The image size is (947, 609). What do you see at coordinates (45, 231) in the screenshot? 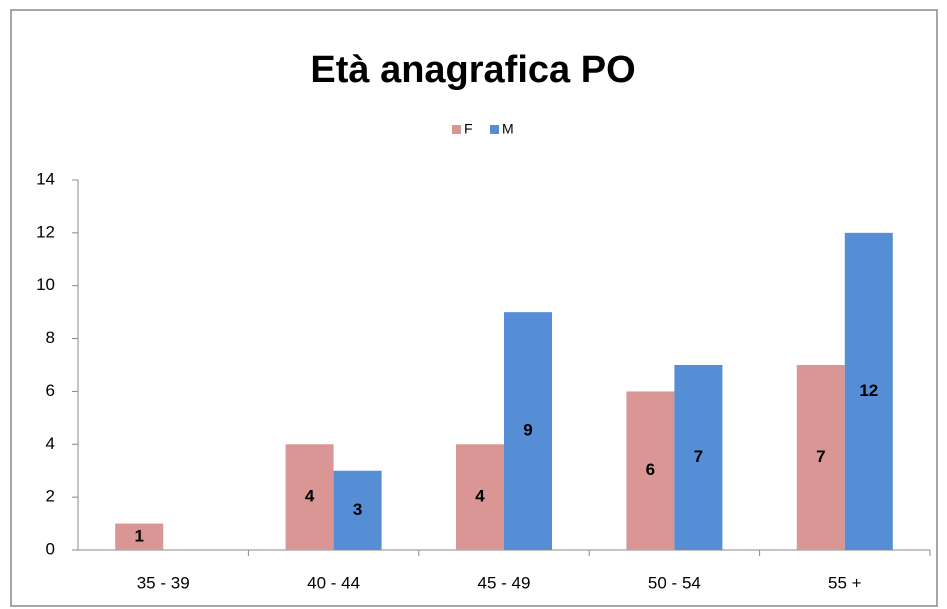
I see `y-tick-label: 12` at bounding box center [45, 231].